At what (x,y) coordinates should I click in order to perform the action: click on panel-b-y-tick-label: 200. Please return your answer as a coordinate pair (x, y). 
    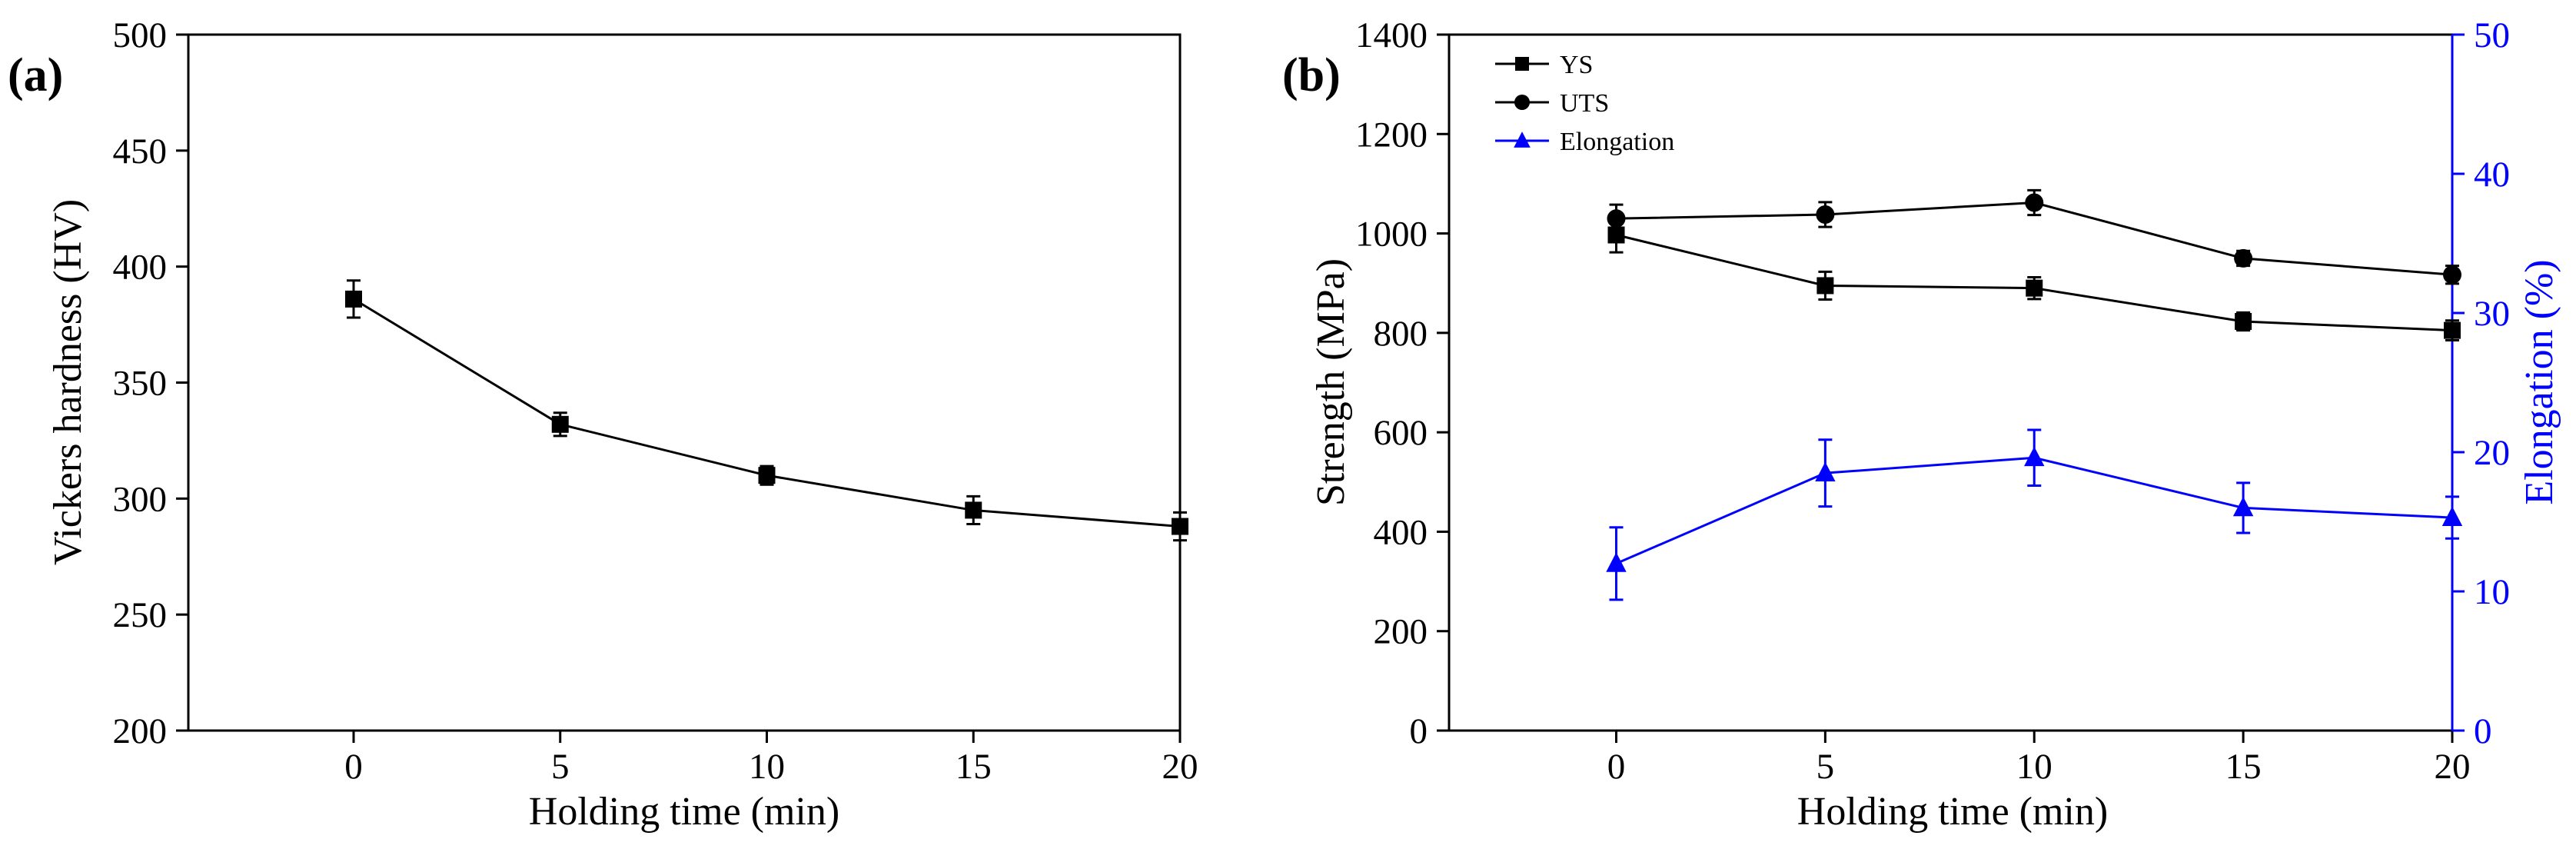
    Looking at the image, I should click on (1401, 632).